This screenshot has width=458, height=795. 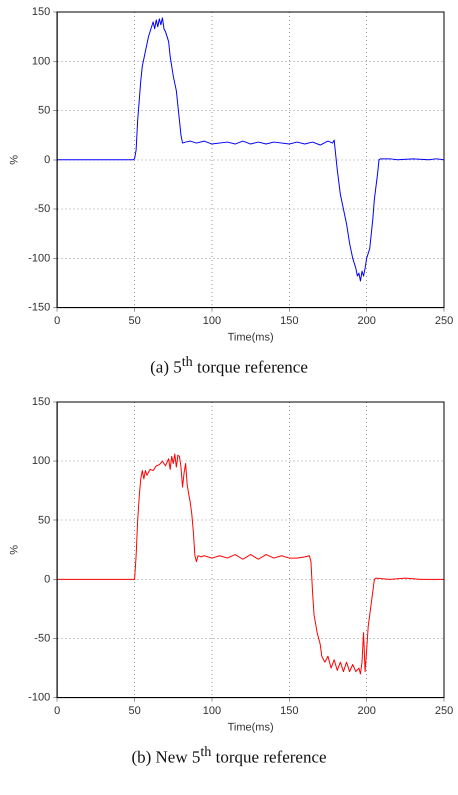 I want to click on text: (b) New 5$^{th}$ torque reference, so click(x=229, y=756).